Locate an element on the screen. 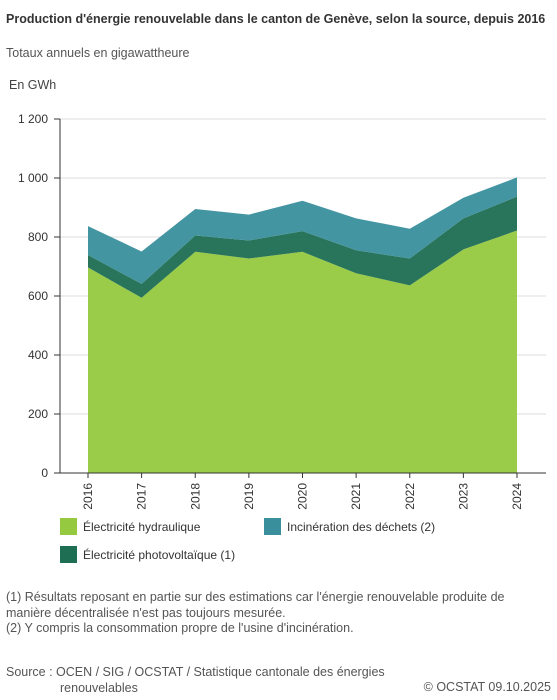  y-tick-label: 400 is located at coordinates (38, 355).